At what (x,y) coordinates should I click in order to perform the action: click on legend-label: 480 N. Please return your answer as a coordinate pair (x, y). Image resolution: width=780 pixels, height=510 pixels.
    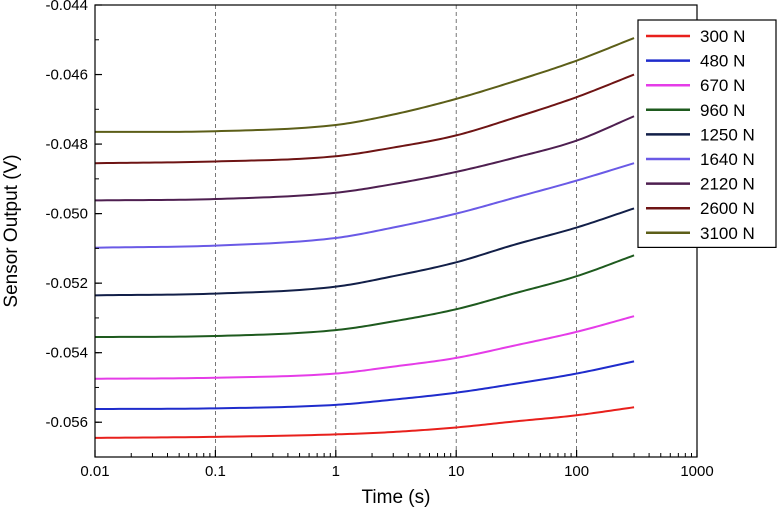
    Looking at the image, I should click on (722, 61).